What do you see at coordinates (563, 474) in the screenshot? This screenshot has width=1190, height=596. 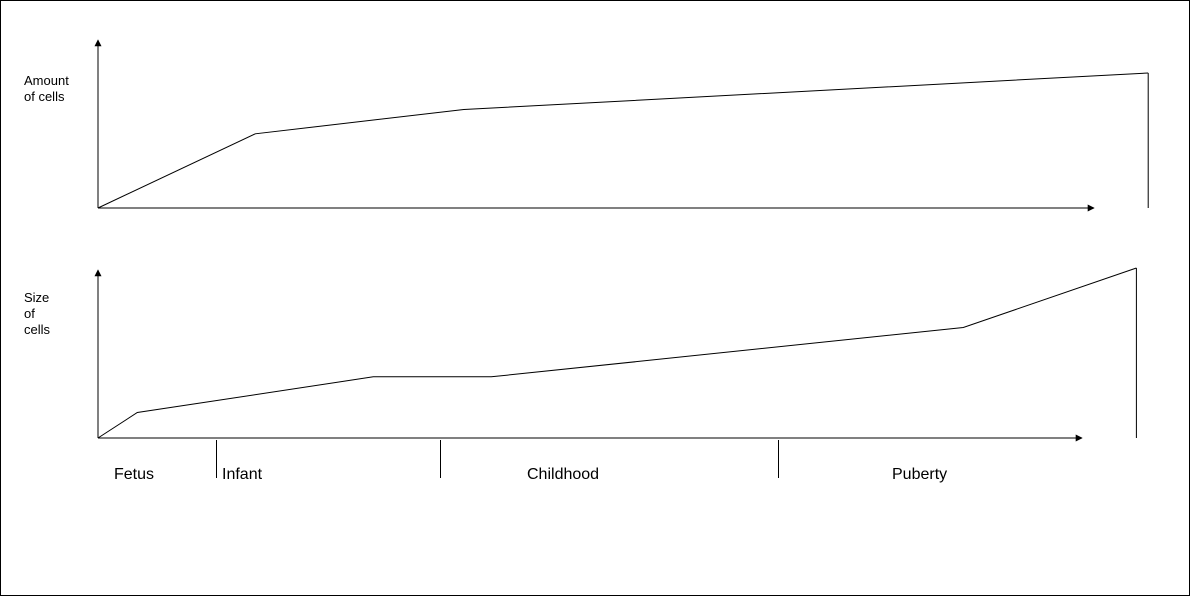 I see `phase-label-childhood: Childhood` at bounding box center [563, 474].